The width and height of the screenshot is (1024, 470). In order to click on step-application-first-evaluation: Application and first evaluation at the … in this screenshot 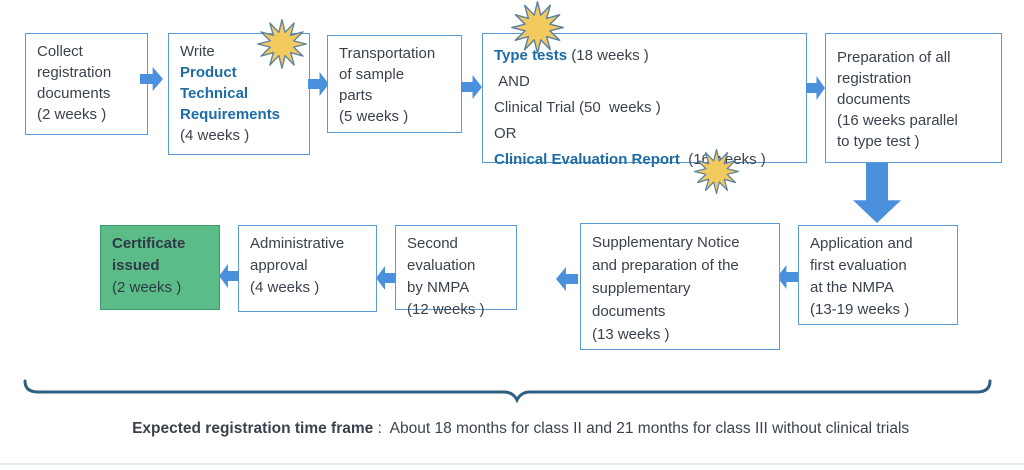, I will do `click(878, 275)`.